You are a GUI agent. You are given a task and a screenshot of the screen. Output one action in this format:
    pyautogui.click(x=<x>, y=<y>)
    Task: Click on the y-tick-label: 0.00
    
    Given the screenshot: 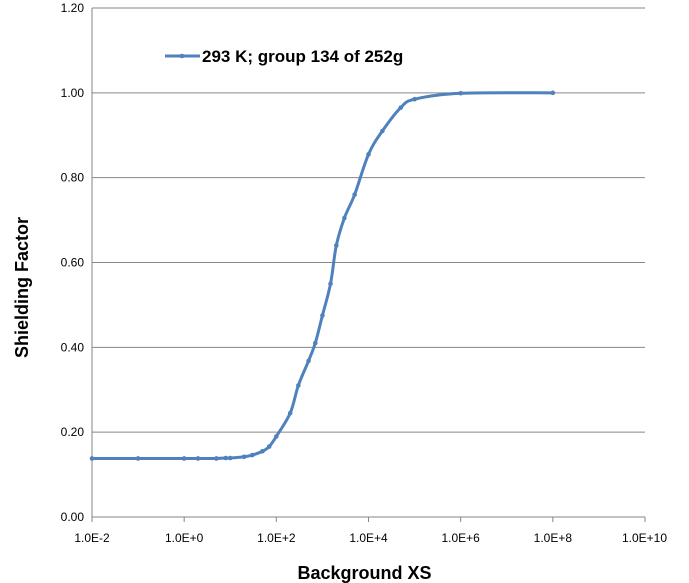 What is the action you would take?
    pyautogui.click(x=73, y=517)
    